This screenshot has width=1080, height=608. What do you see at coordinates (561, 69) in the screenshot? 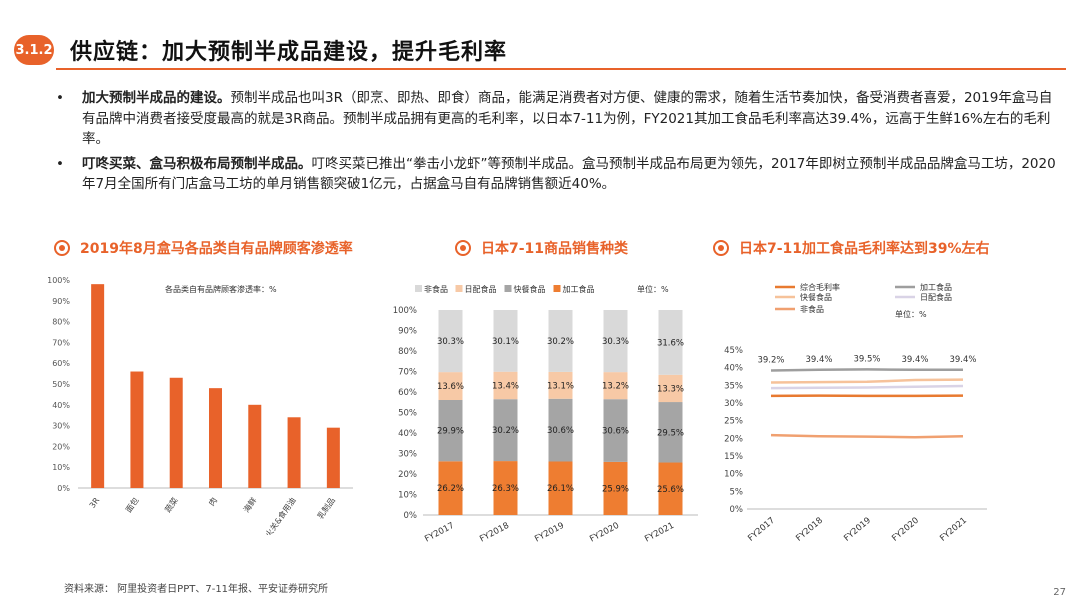
I see `title-divider` at bounding box center [561, 69].